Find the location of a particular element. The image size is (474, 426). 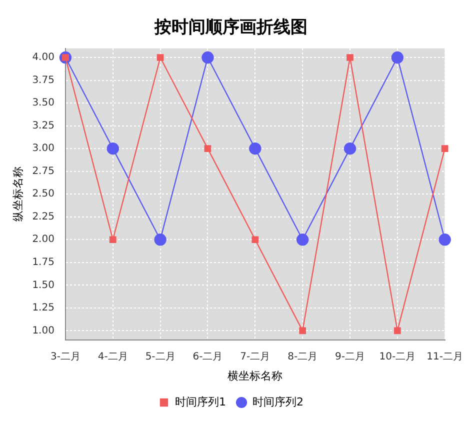

x-tick-label: 7-二月 is located at coordinates (255, 356).